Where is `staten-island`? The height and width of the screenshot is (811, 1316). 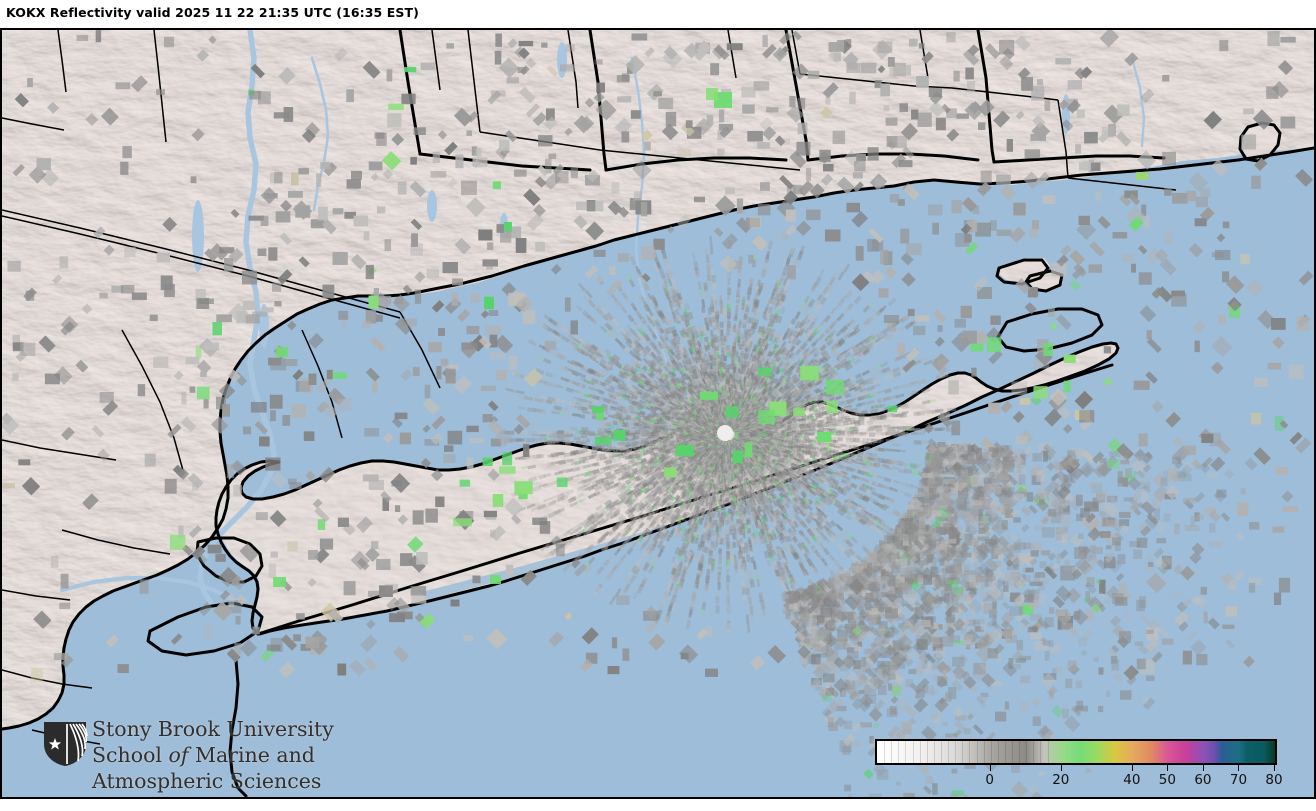 staten-island is located at coordinates (229, 560).